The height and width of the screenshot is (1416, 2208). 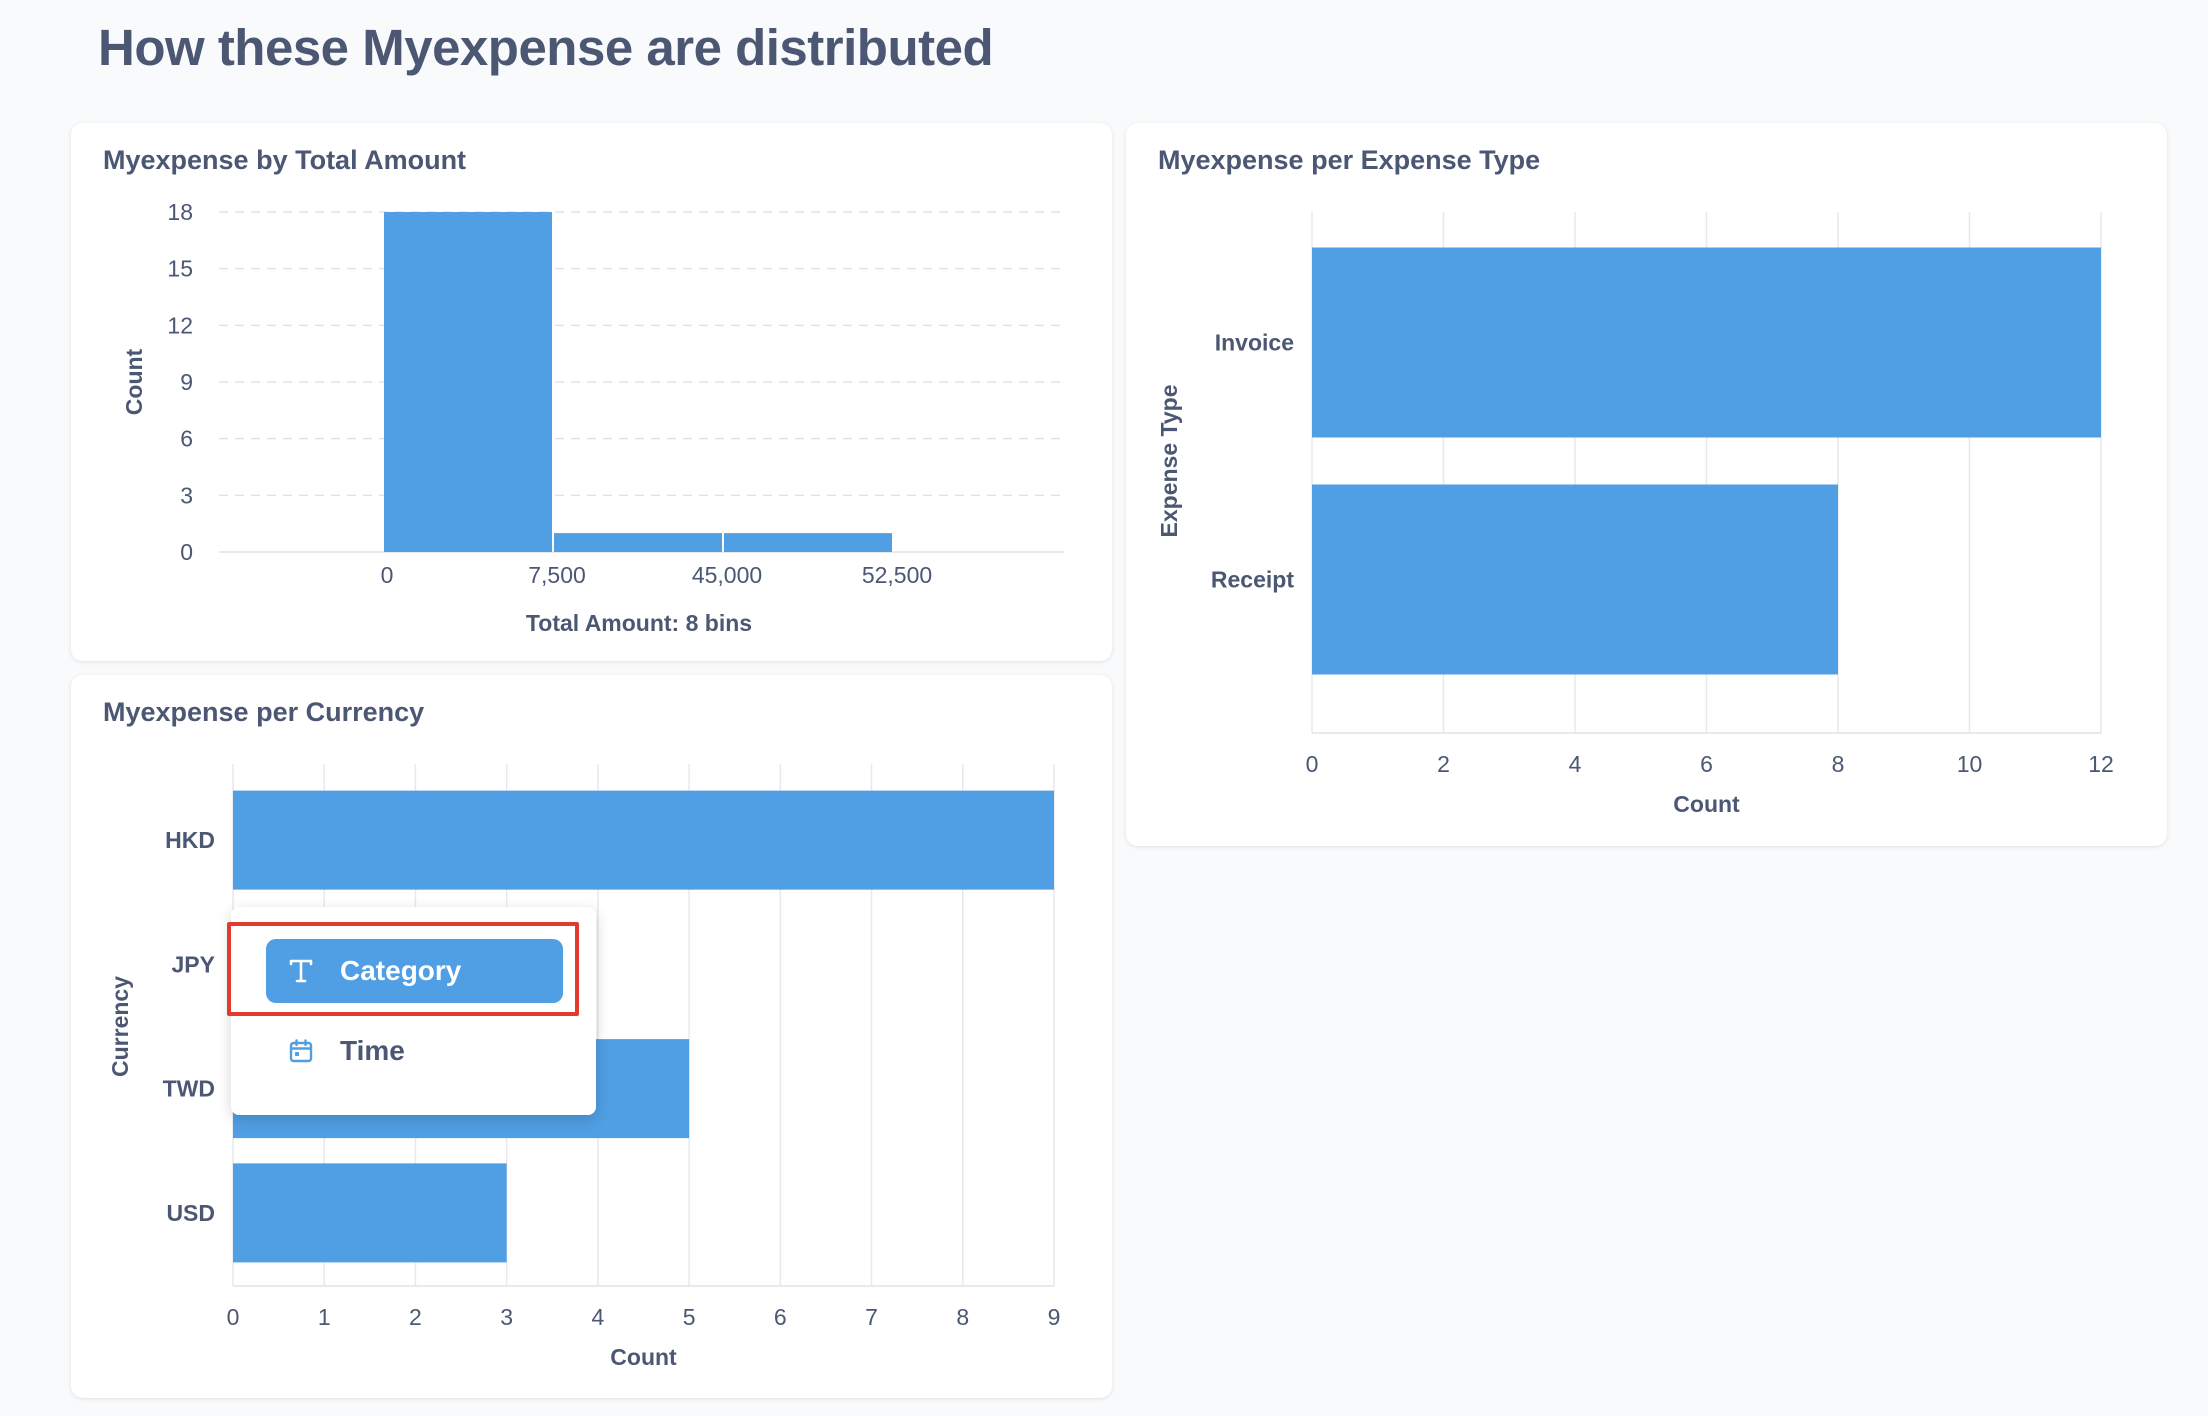 I want to click on x-axis-label: Total Amount: 8 bins, so click(x=639, y=623).